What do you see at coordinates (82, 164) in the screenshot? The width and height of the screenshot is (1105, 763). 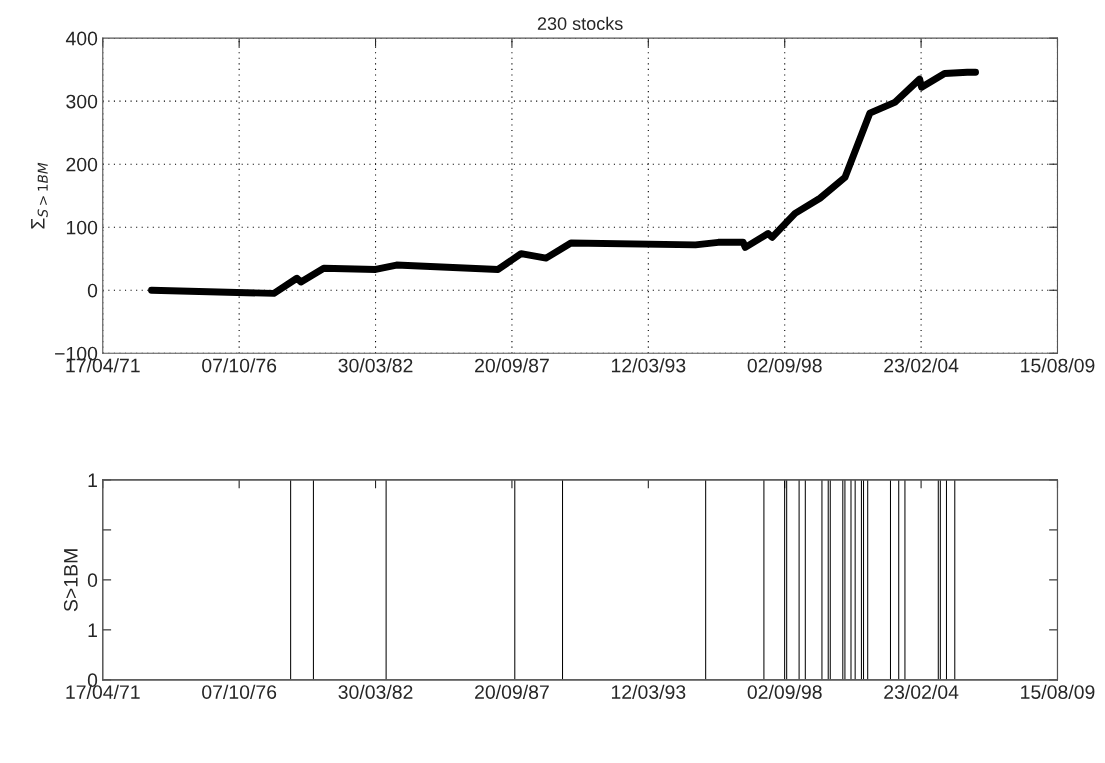 I see `y-tick-label: 200` at bounding box center [82, 164].